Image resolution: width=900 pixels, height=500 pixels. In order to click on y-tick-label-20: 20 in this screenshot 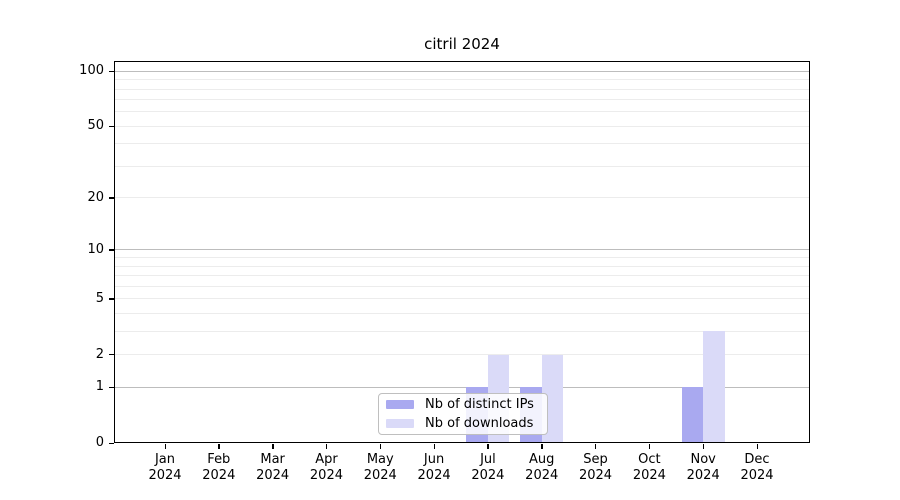, I will do `click(95, 197)`.